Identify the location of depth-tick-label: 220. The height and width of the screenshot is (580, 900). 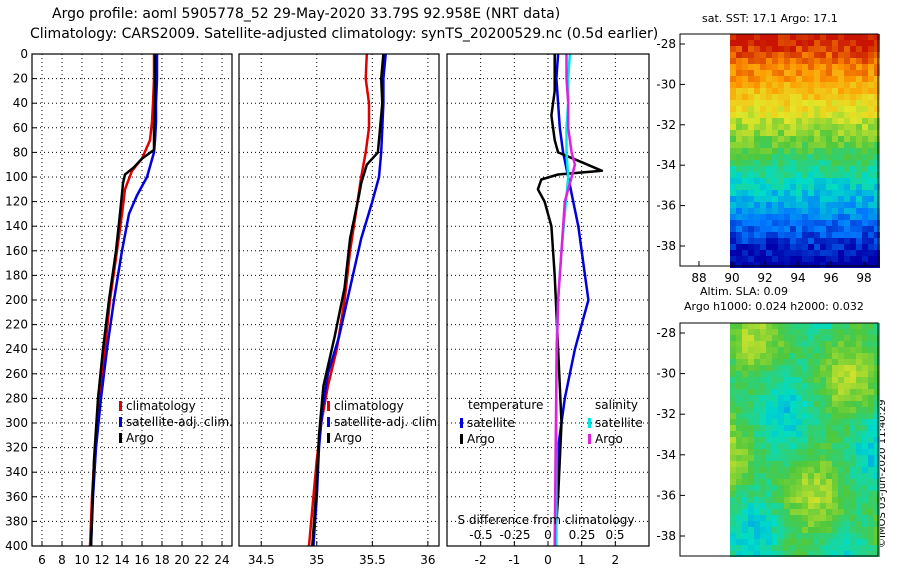
(16, 325).